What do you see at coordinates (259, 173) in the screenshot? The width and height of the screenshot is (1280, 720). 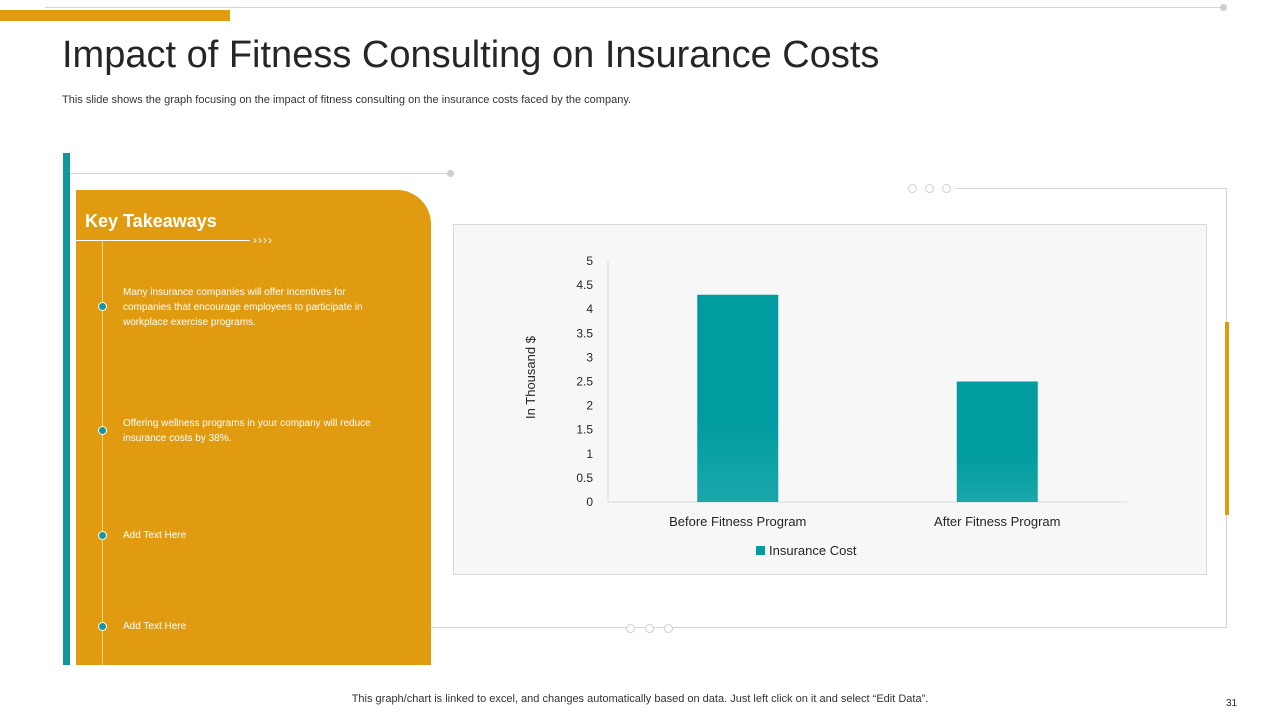 I see `panel-top-line` at bounding box center [259, 173].